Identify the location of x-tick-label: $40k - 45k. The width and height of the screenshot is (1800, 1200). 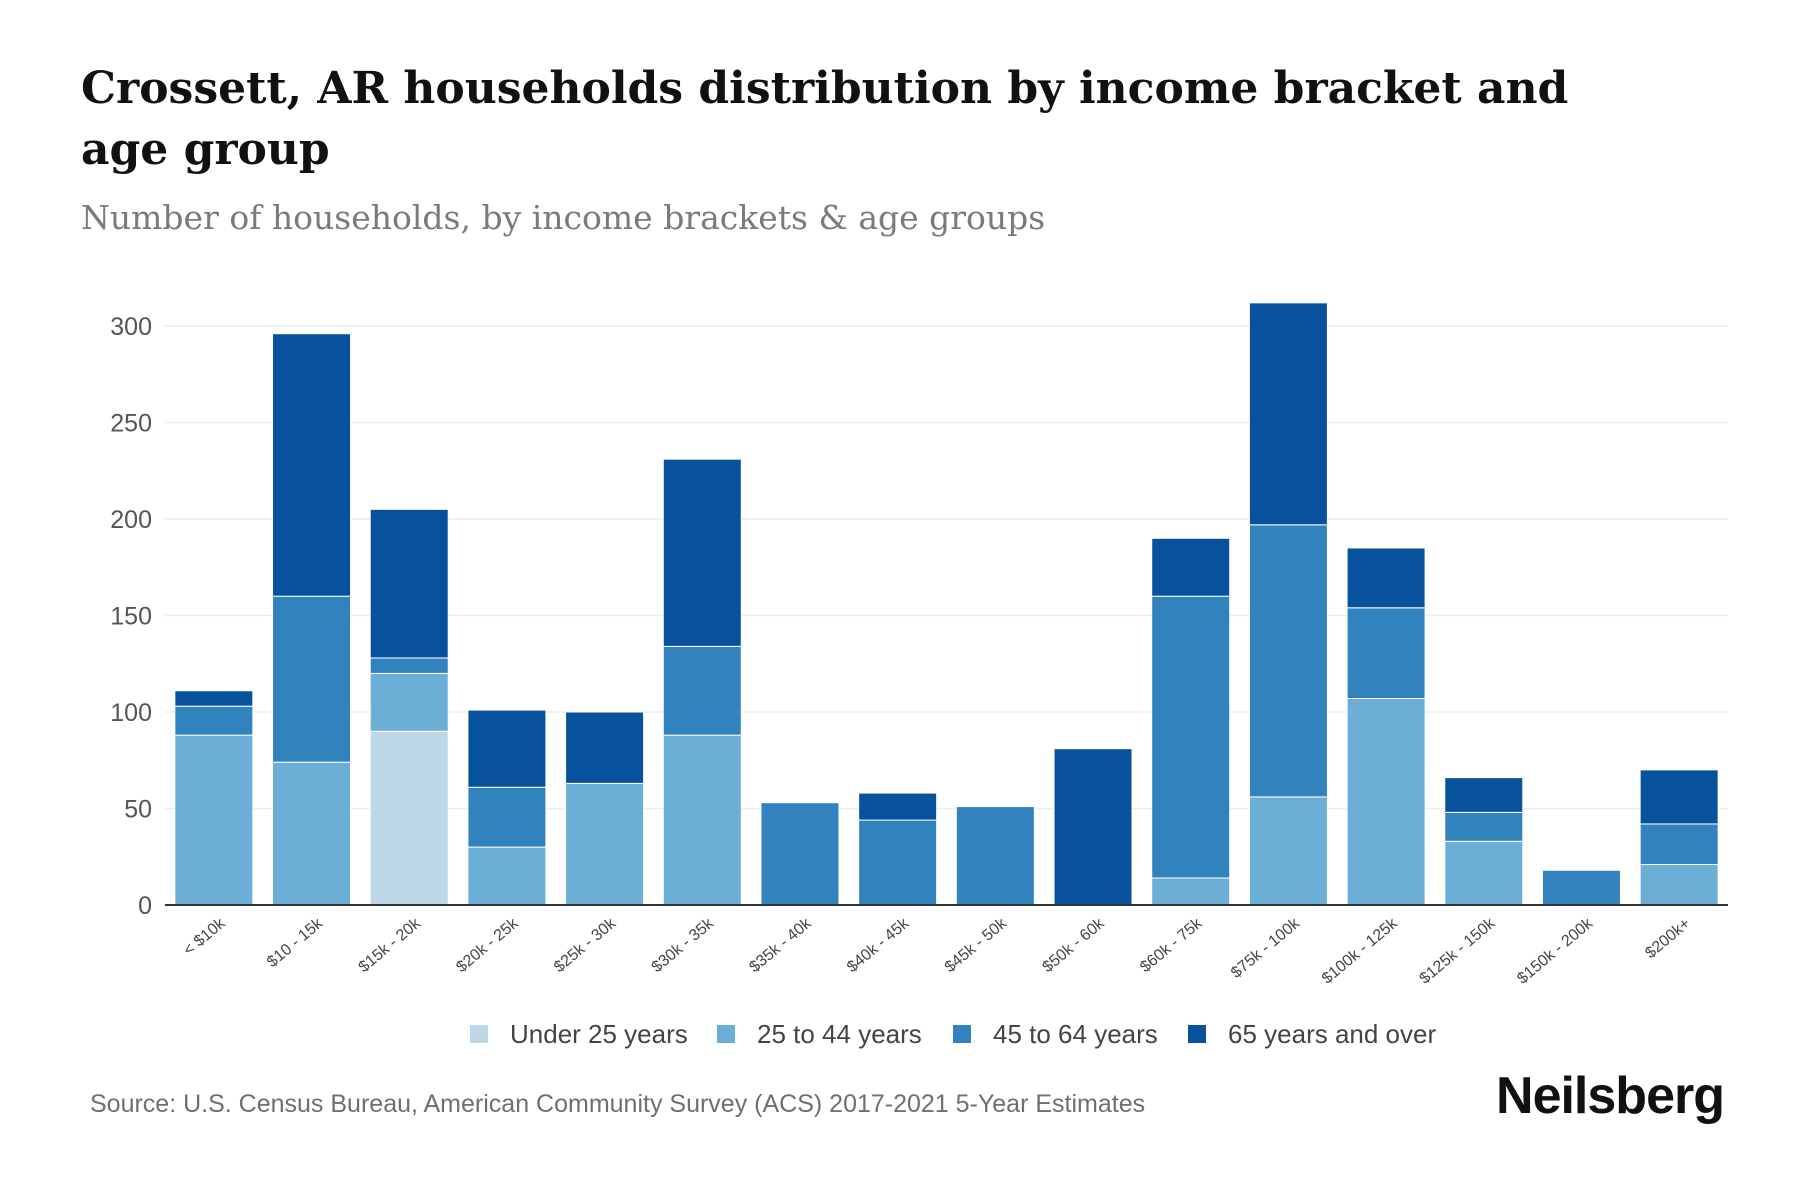
(878, 945).